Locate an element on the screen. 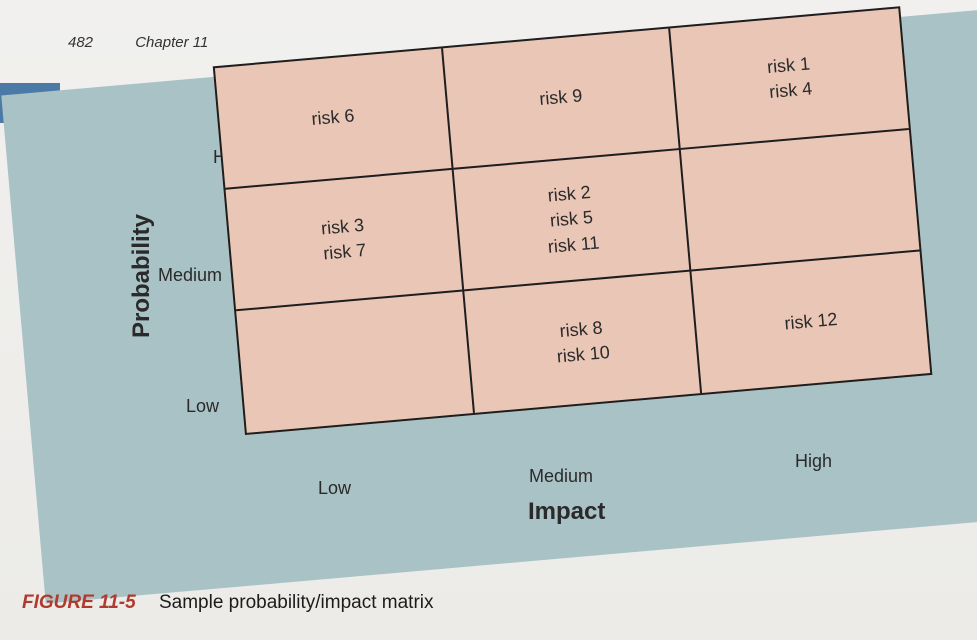 The height and width of the screenshot is (640, 977). matrix-cell: risk 3 risk 7 is located at coordinates (344, 240).